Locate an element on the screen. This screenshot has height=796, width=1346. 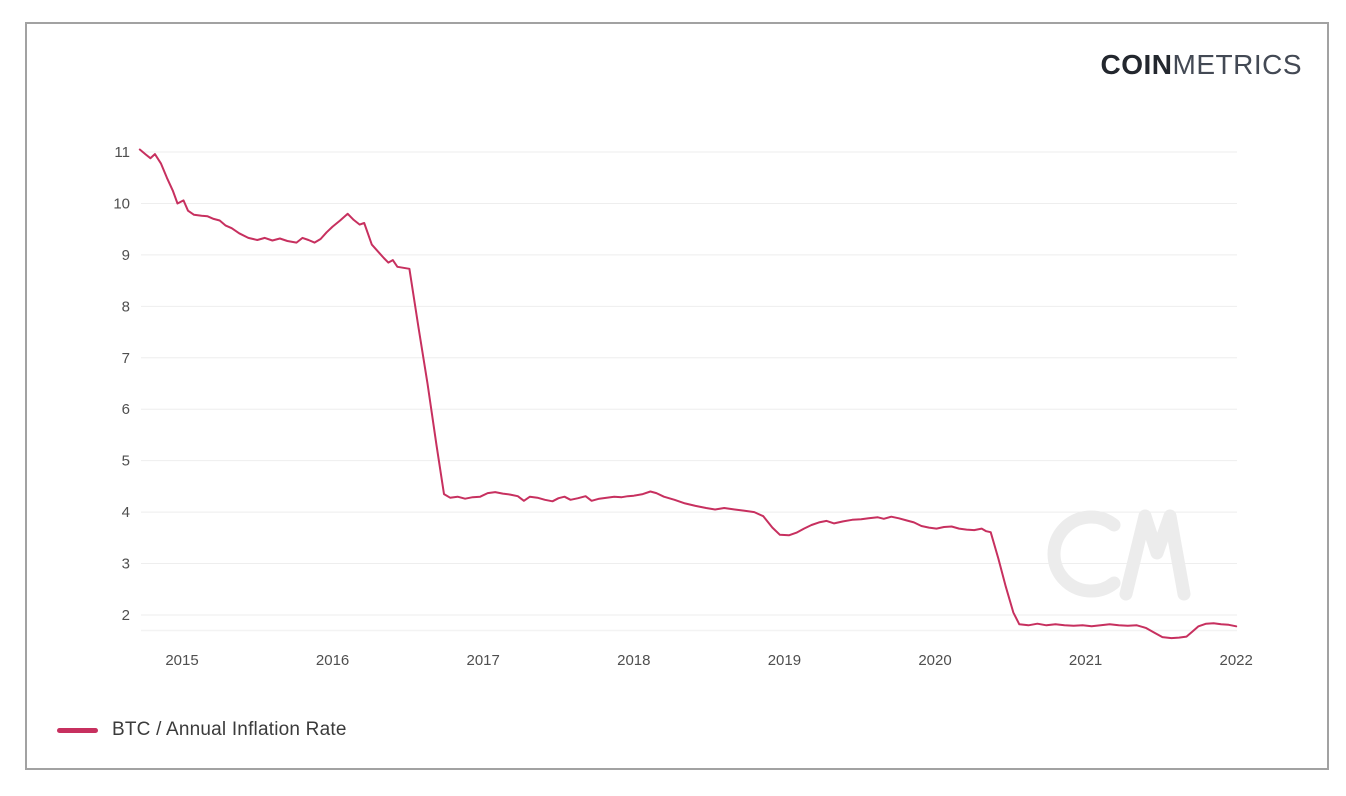
y-tick-label: 2 is located at coordinates (126, 615).